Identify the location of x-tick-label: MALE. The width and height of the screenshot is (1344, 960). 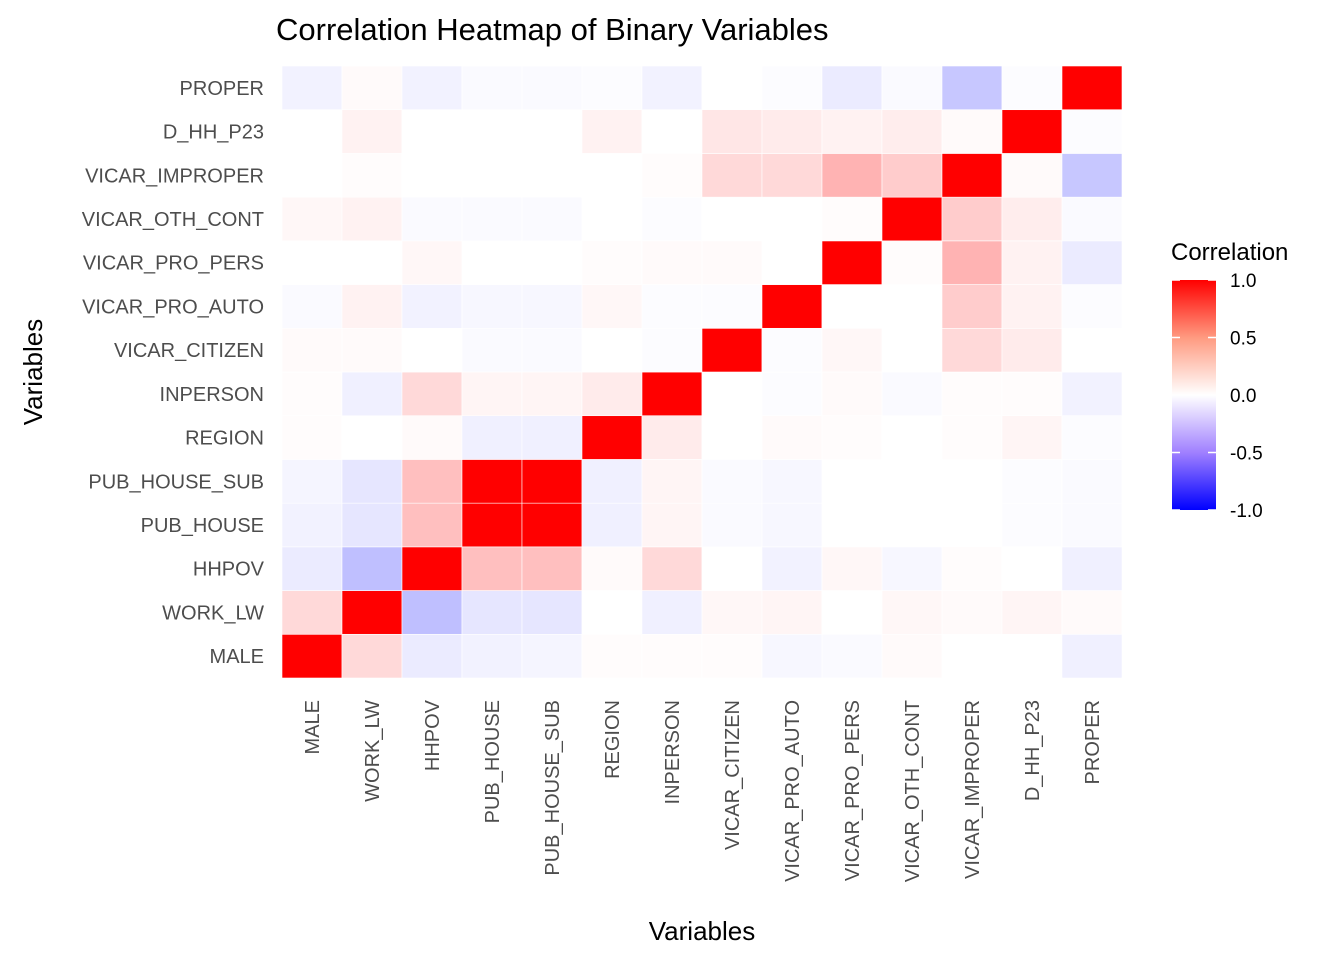
(313, 727).